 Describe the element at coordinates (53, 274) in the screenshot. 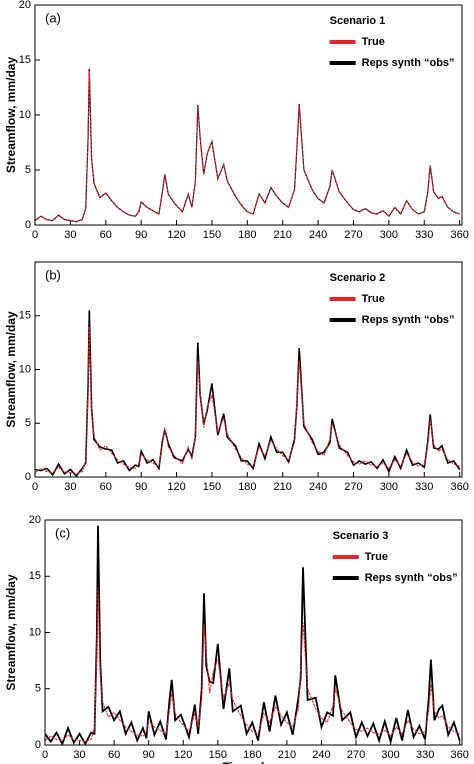

I see `panel-label: (b)` at that location.